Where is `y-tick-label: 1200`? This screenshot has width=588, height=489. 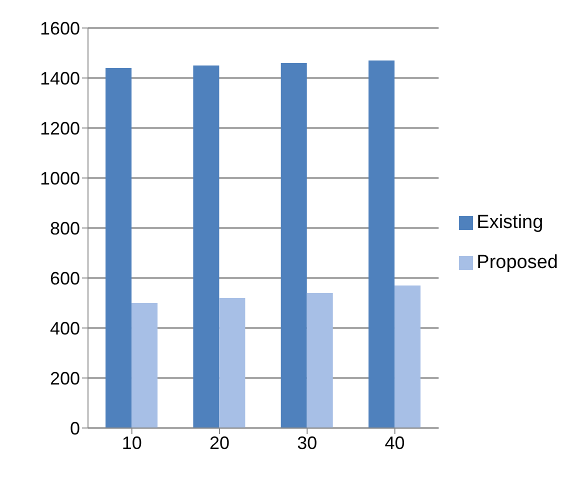
y-tick-label: 1200 is located at coordinates (60, 128).